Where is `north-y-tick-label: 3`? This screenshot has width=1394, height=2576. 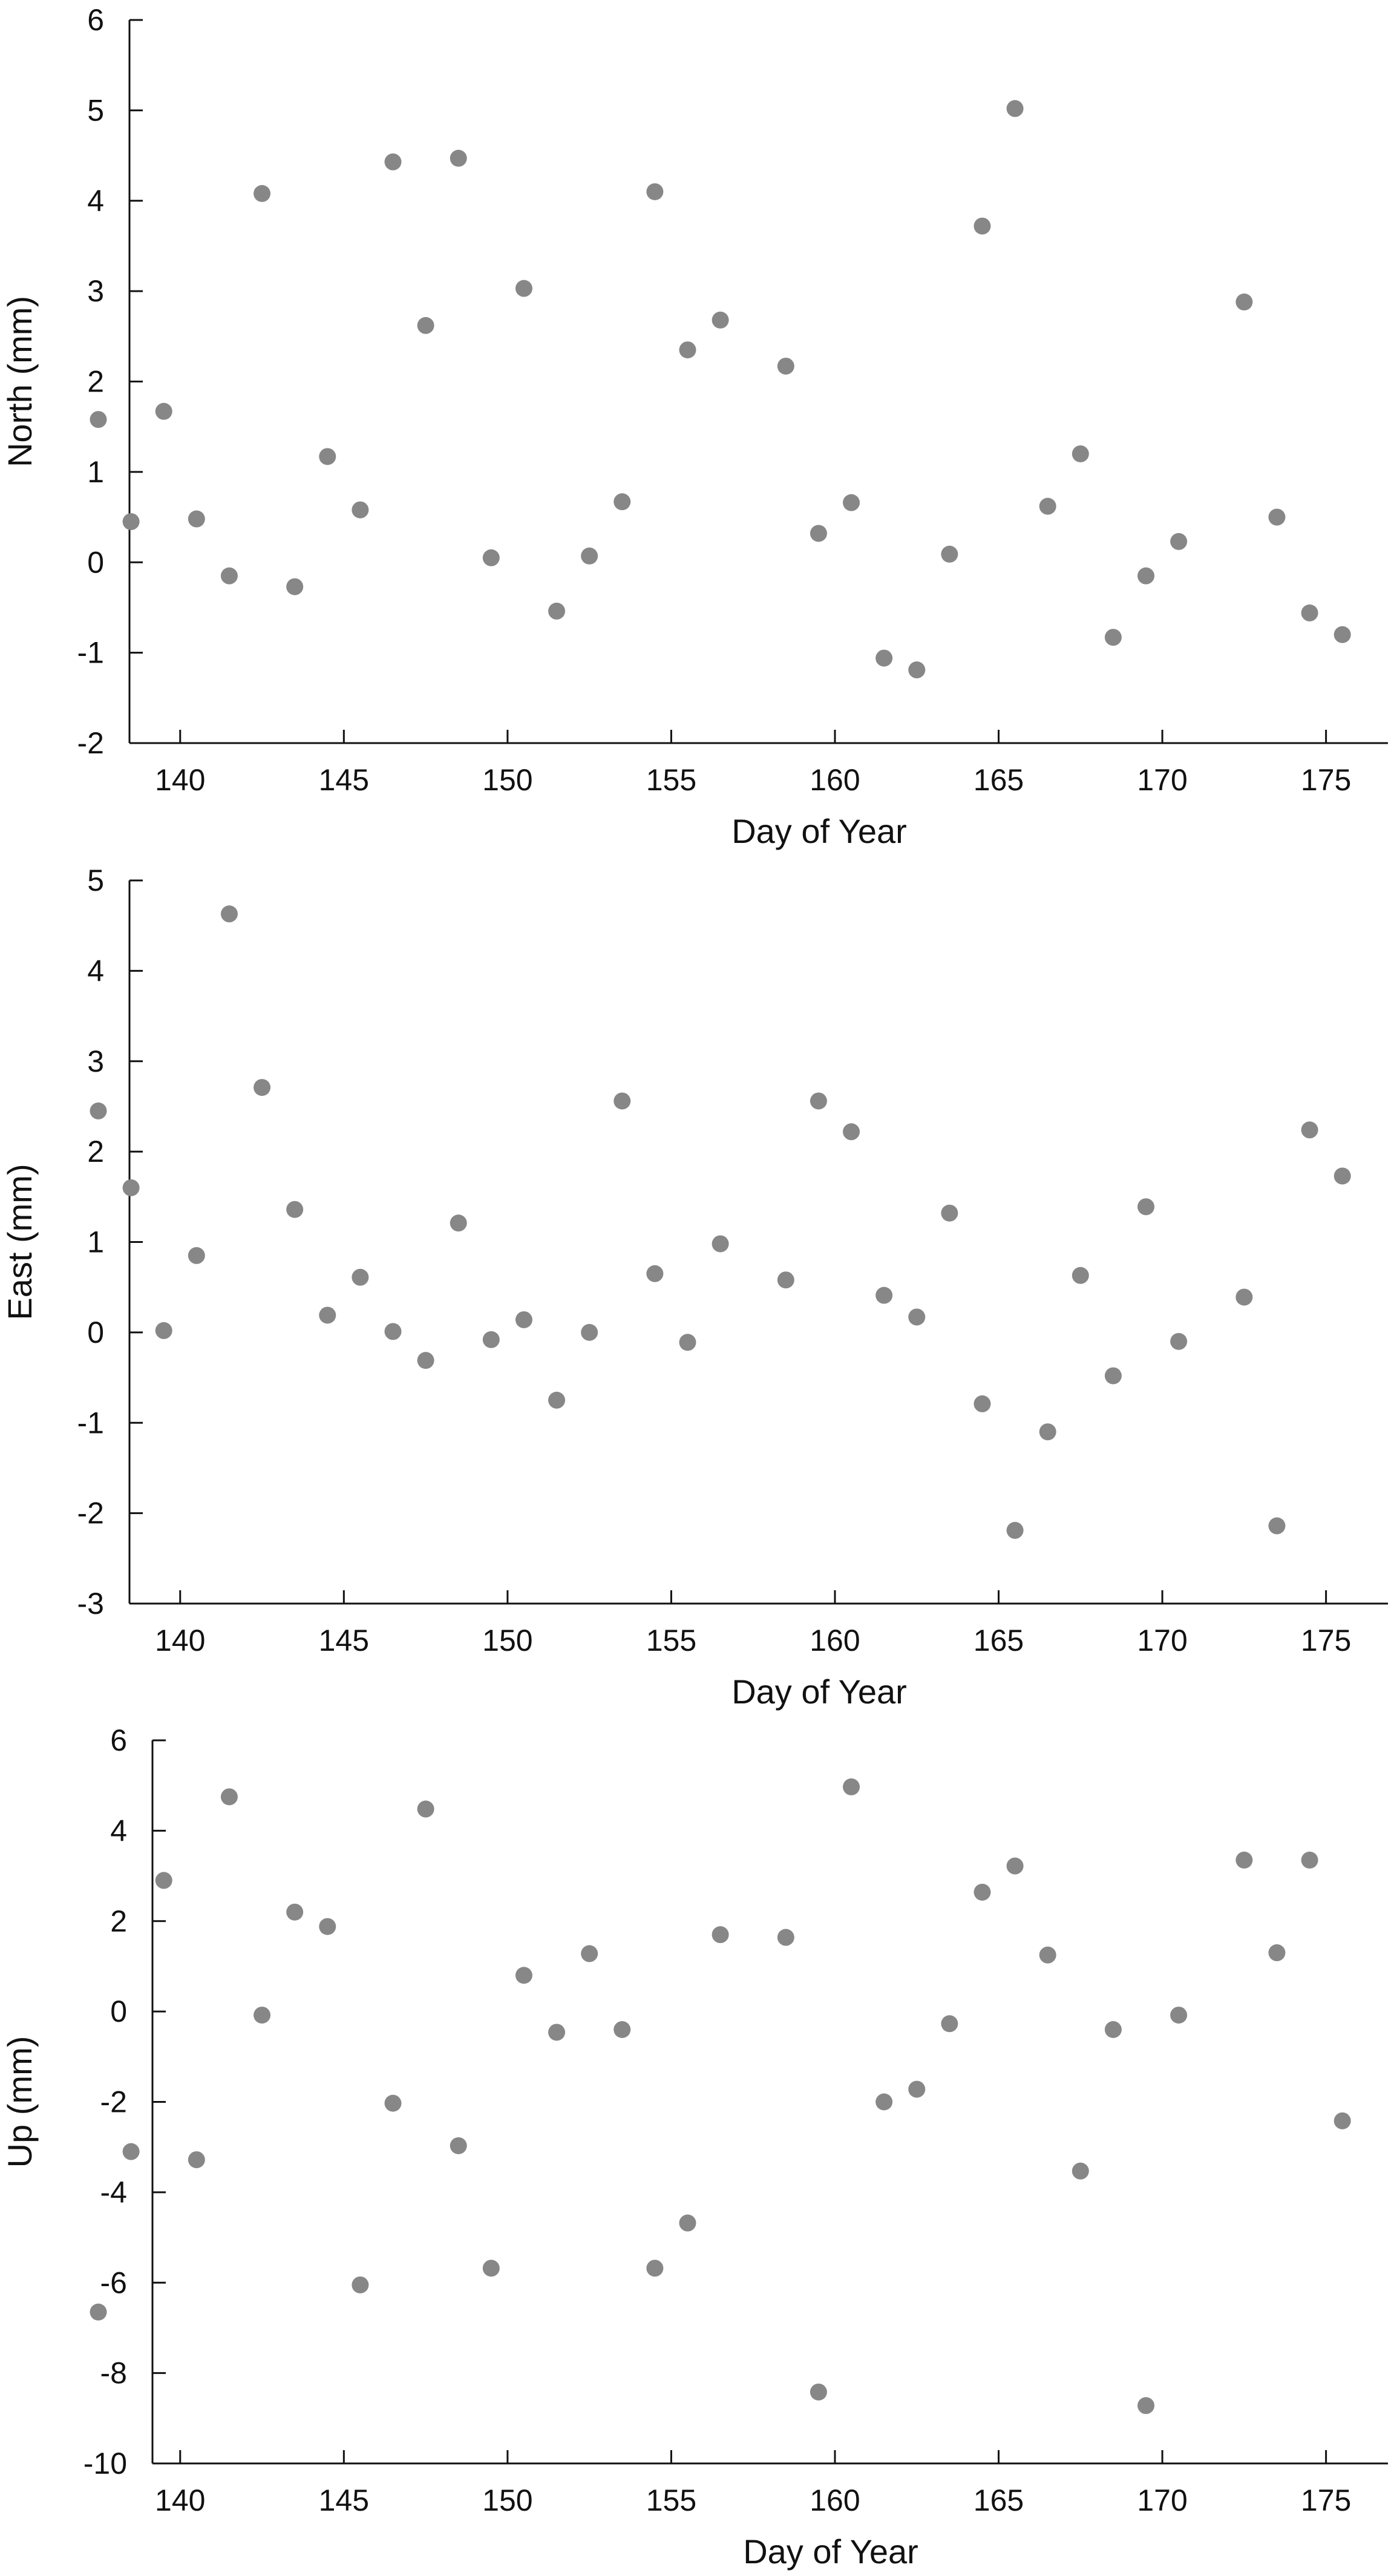 north-y-tick-label: 3 is located at coordinates (95, 291).